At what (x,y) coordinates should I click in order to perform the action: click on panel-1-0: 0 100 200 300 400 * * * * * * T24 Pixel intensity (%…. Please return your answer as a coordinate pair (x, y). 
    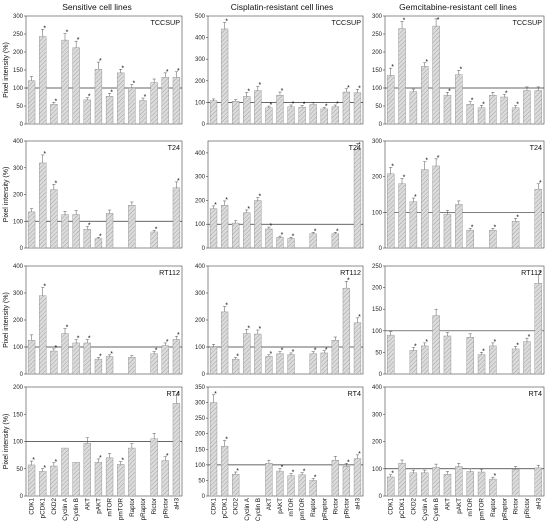
    Looking at the image, I should click on (93, 195).